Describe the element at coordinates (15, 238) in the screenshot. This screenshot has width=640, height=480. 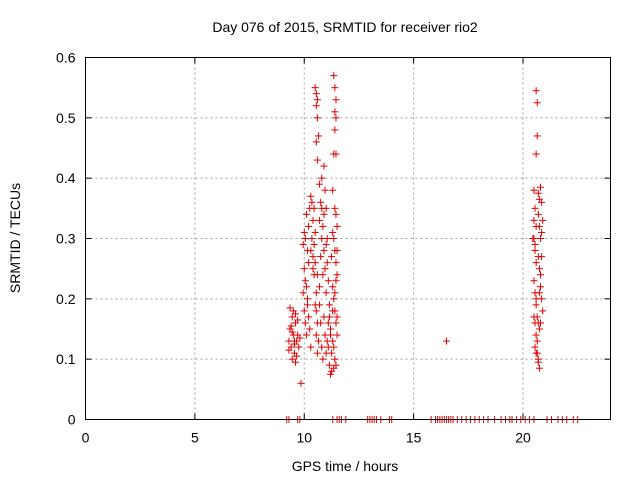
I see `y-axis-label: SRMTID / TECUs` at that location.